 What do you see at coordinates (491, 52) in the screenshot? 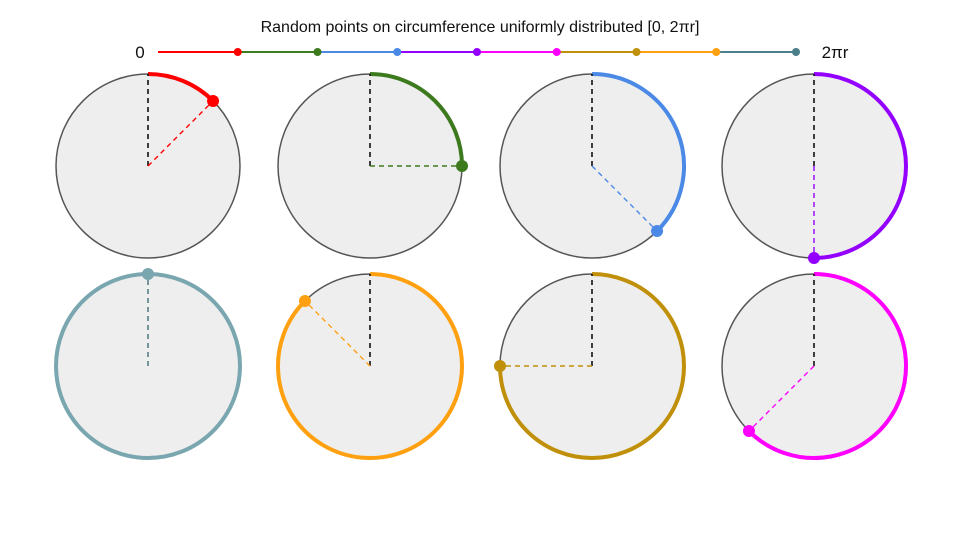
I see `circumference-scale-bar: 0 2πr` at bounding box center [491, 52].